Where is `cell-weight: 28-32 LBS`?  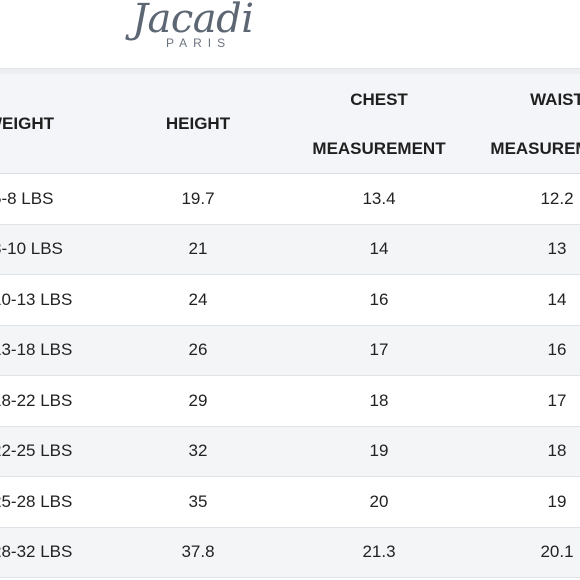 cell-weight: 28-32 LBS is located at coordinates (55, 552).